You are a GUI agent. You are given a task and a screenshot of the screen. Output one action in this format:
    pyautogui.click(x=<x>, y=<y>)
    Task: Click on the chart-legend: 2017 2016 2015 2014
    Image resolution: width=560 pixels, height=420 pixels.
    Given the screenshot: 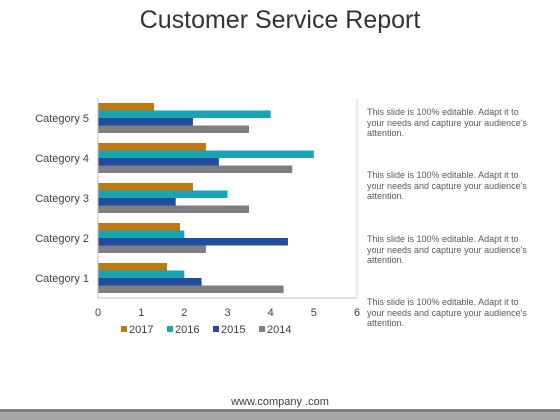 What is the action you would take?
    pyautogui.click(x=206, y=330)
    